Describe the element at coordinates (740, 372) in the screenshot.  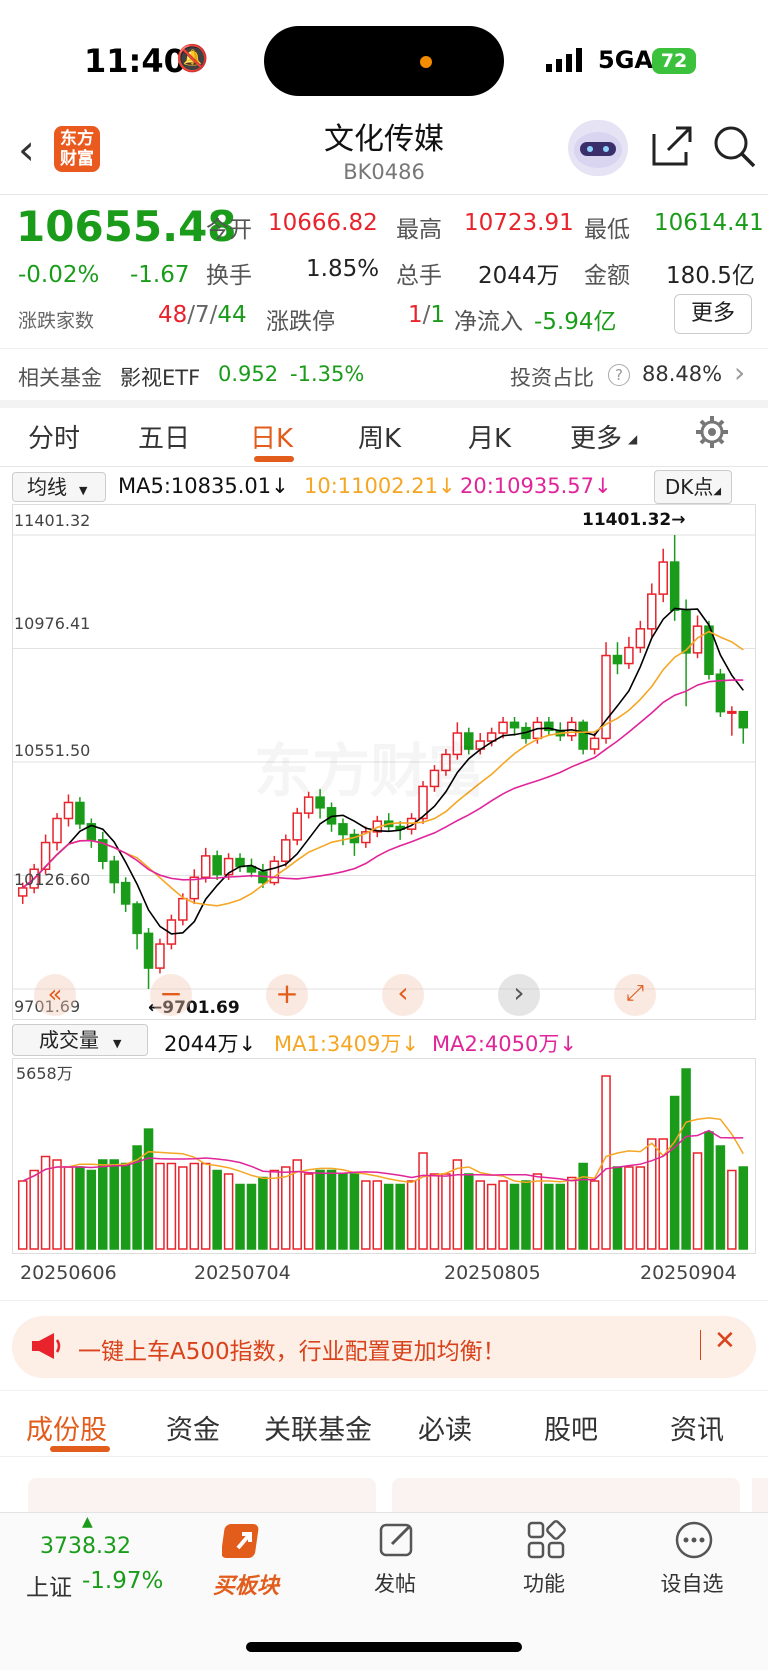
I see `chevron-right-icon: ›` at that location.